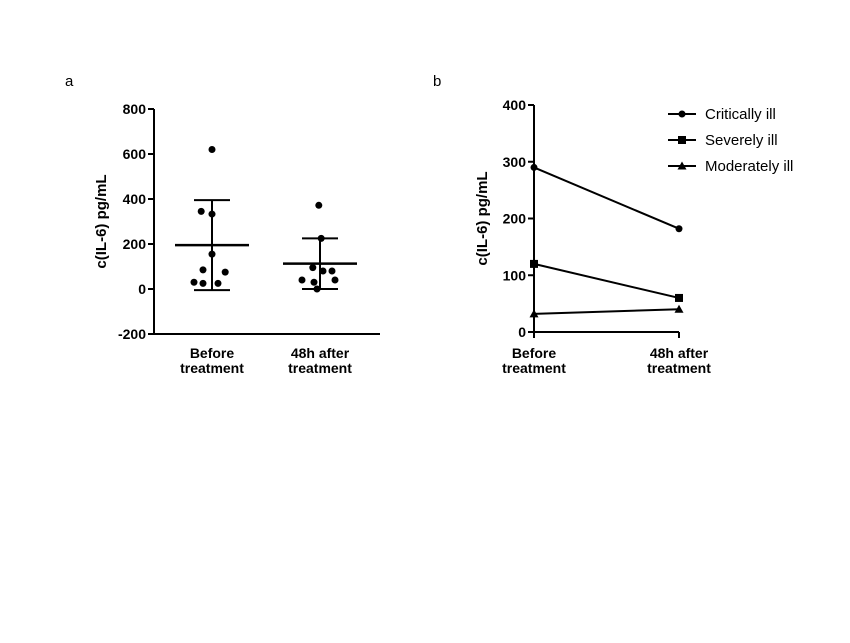 This screenshot has height=643, width=850. I want to click on y-tick-label: 300, so click(515, 162).